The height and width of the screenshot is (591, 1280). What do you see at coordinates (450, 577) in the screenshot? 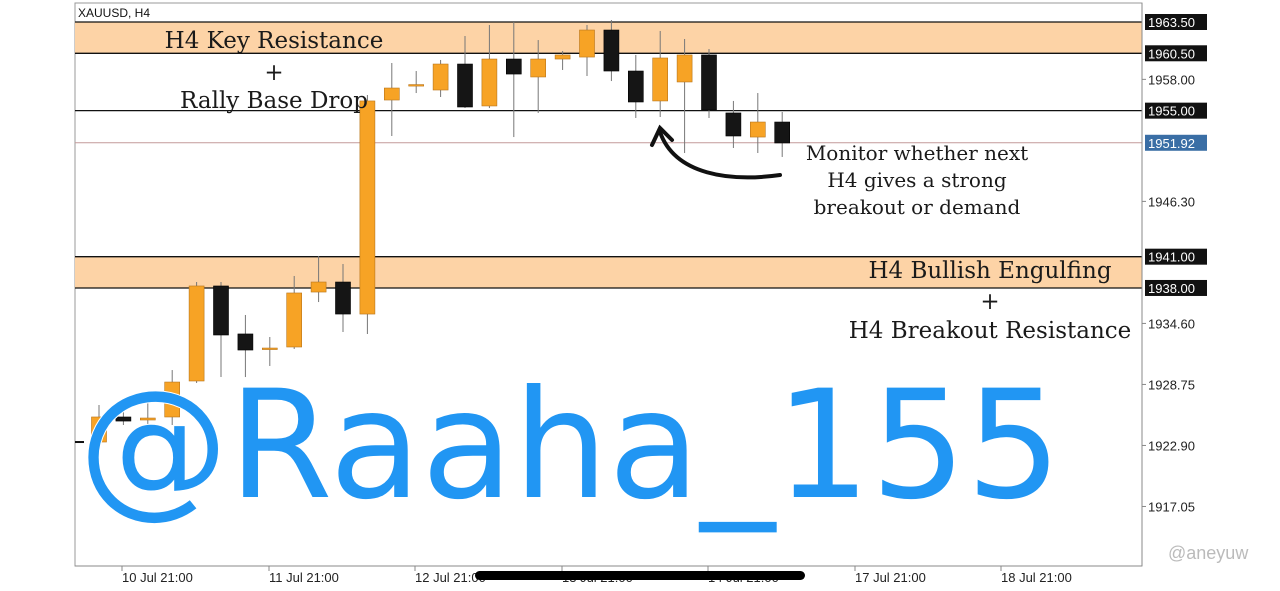
I see `time-tick-label: 12 Jul 21:00` at bounding box center [450, 577].